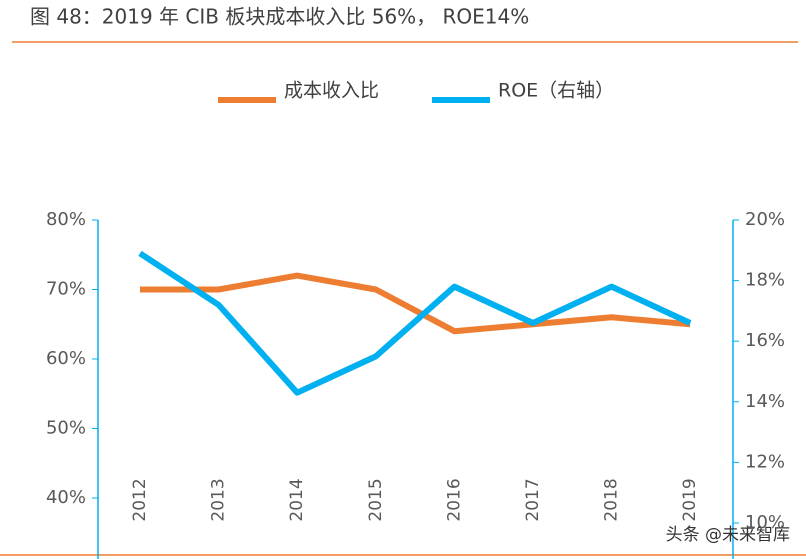 The image size is (806, 559). I want to click on y2-tick-label: 18%, so click(765, 280).